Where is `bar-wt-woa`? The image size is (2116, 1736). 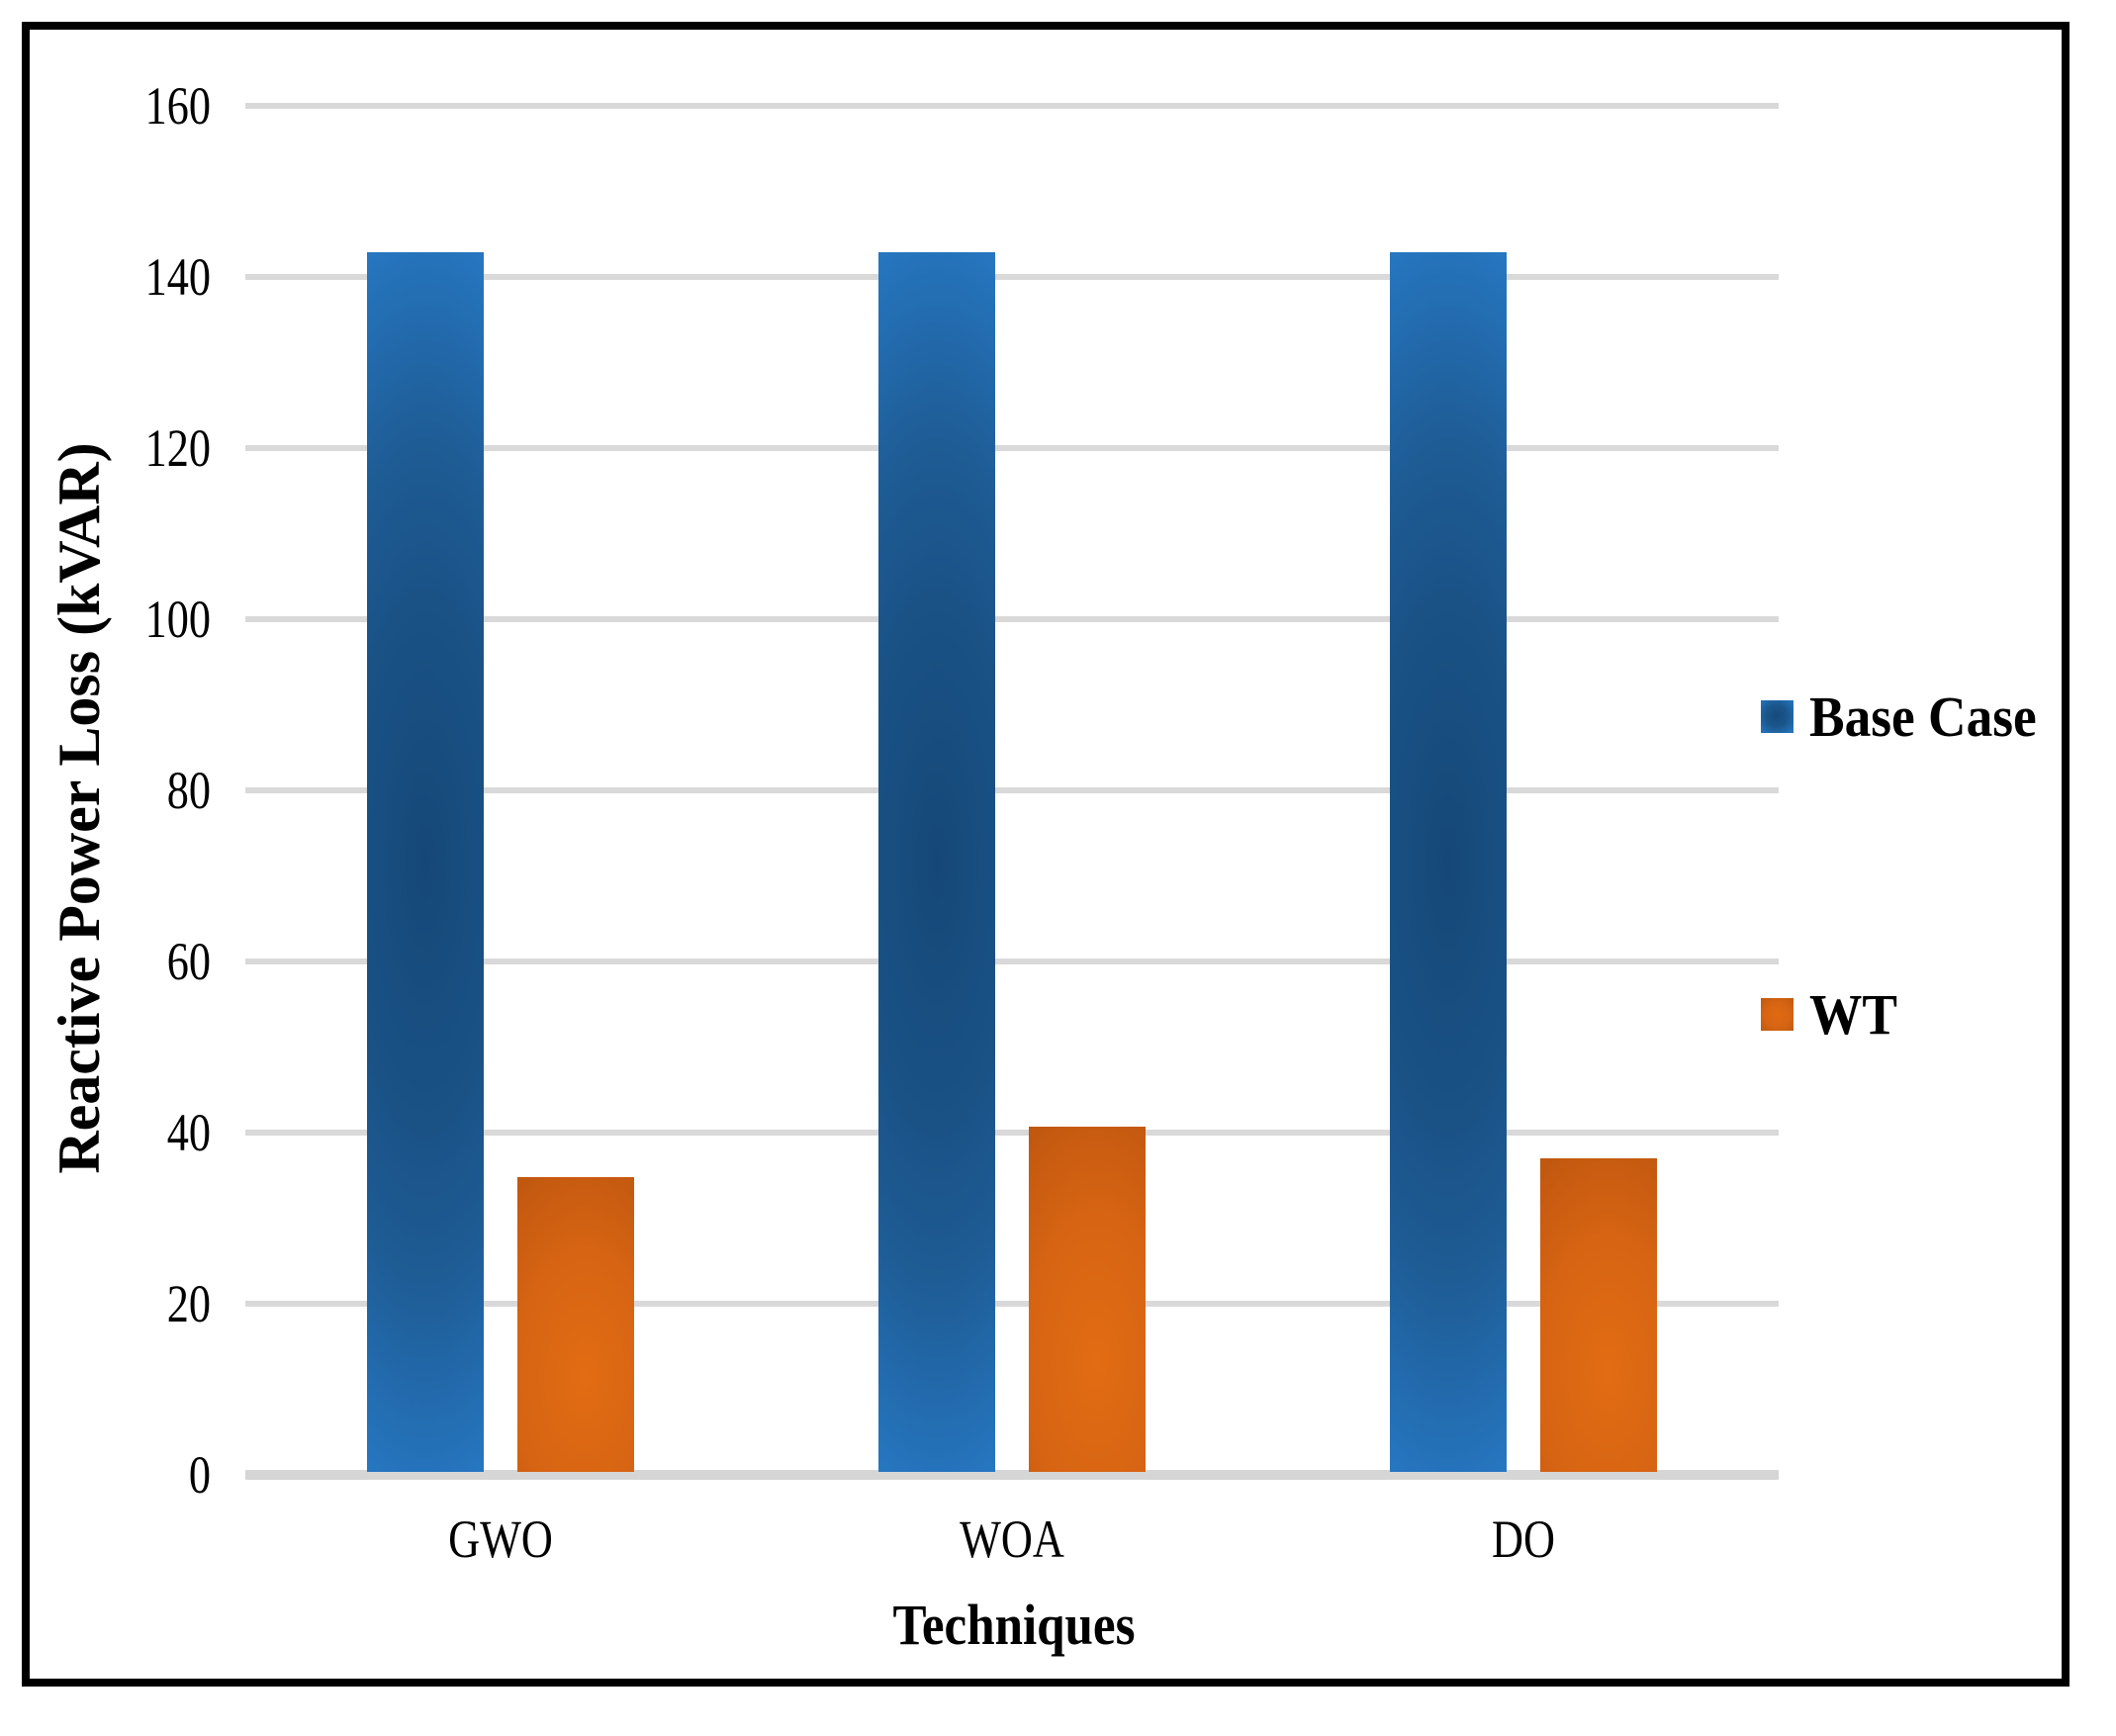 bar-wt-woa is located at coordinates (1087, 1299).